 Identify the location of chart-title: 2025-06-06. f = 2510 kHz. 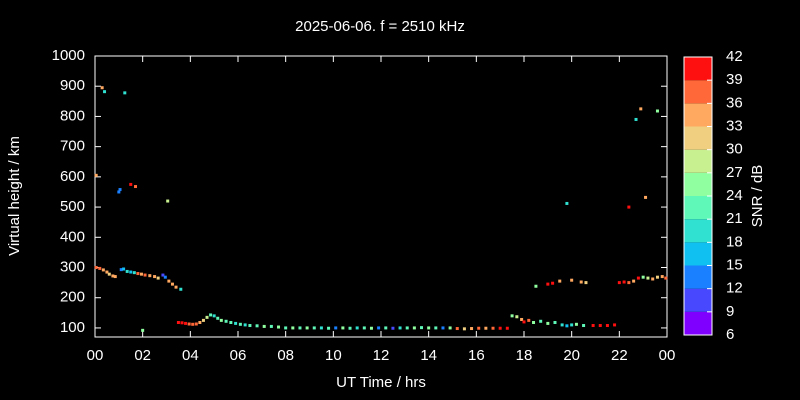
(380, 26).